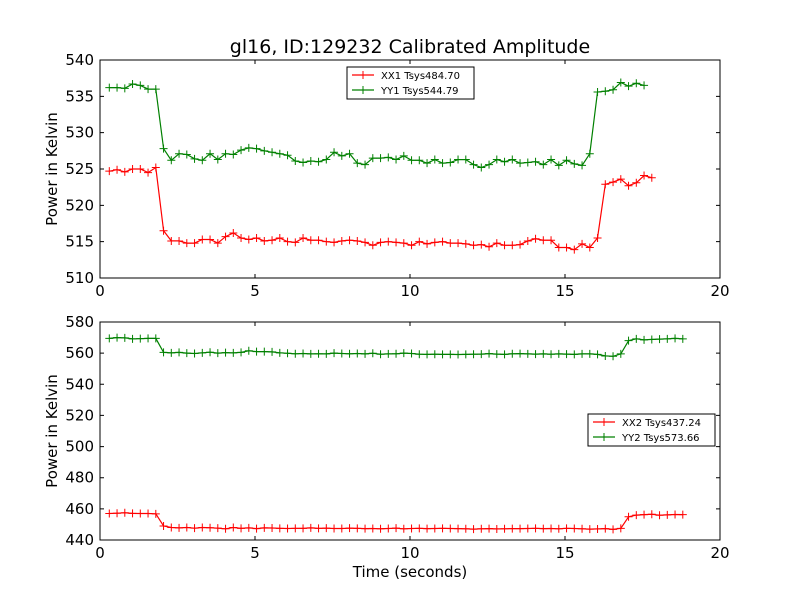 The height and width of the screenshot is (600, 800). I want to click on series-line-red, so click(380, 208).